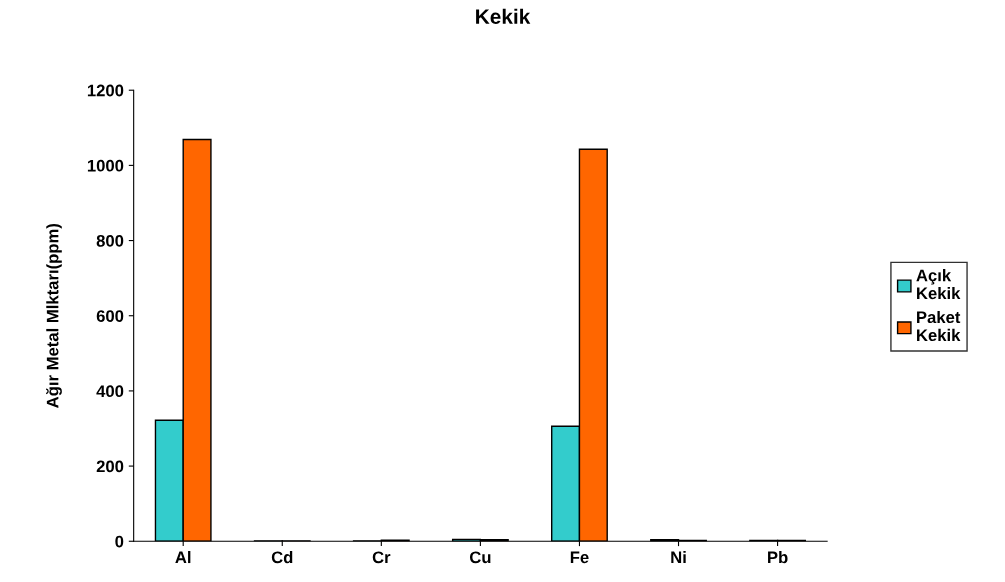 The image size is (1005, 582). Describe the element at coordinates (110, 240) in the screenshot. I see `y-tick-label: 800` at that location.